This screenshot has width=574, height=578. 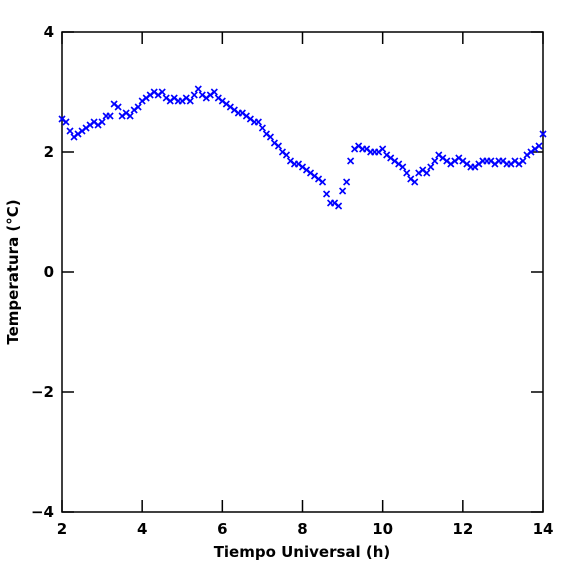 I want to click on x-tick-label: 8, so click(x=302, y=529).